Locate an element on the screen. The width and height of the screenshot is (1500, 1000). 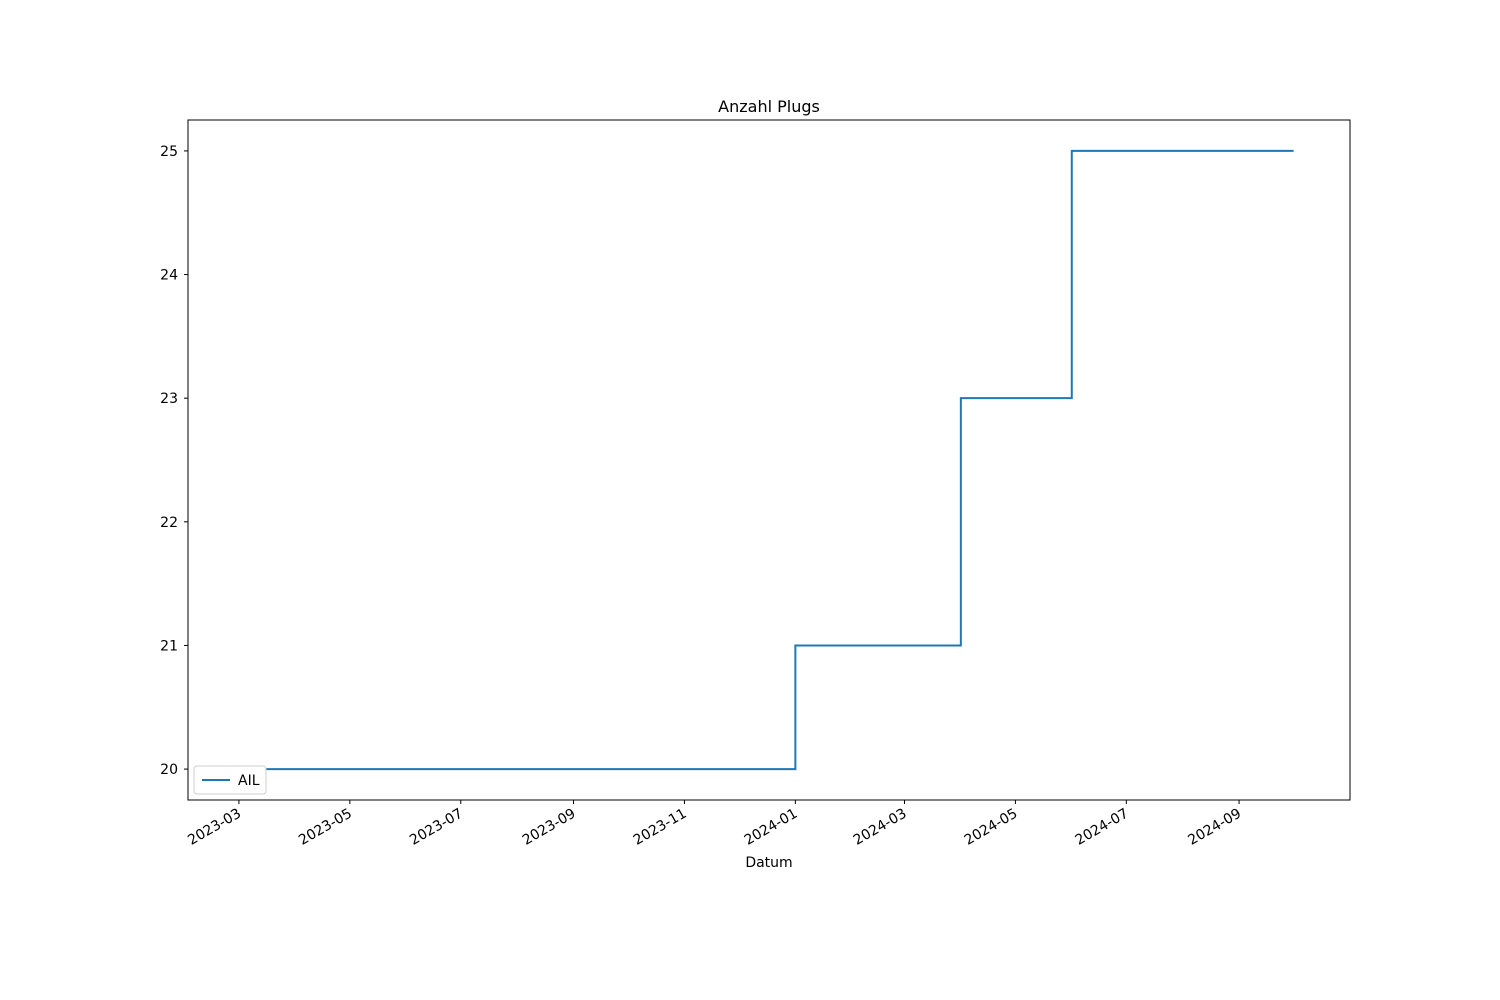
legend: AIL is located at coordinates (230, 780).